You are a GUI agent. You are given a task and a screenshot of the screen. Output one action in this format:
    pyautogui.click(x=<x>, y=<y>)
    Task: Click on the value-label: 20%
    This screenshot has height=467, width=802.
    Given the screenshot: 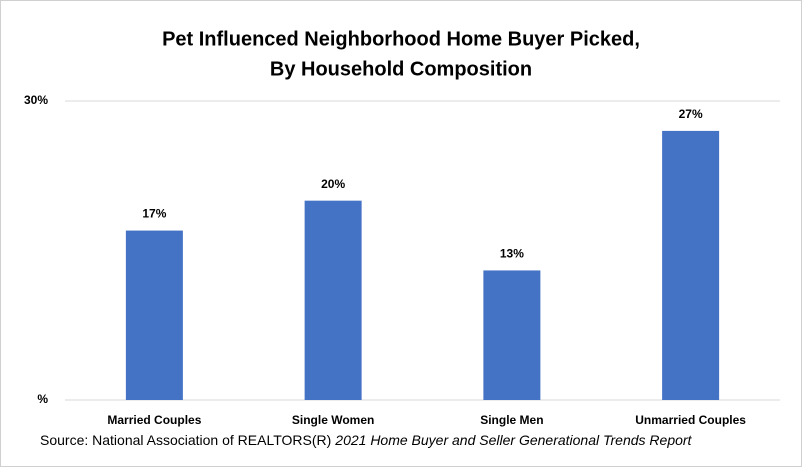 What is the action you would take?
    pyautogui.click(x=333, y=184)
    